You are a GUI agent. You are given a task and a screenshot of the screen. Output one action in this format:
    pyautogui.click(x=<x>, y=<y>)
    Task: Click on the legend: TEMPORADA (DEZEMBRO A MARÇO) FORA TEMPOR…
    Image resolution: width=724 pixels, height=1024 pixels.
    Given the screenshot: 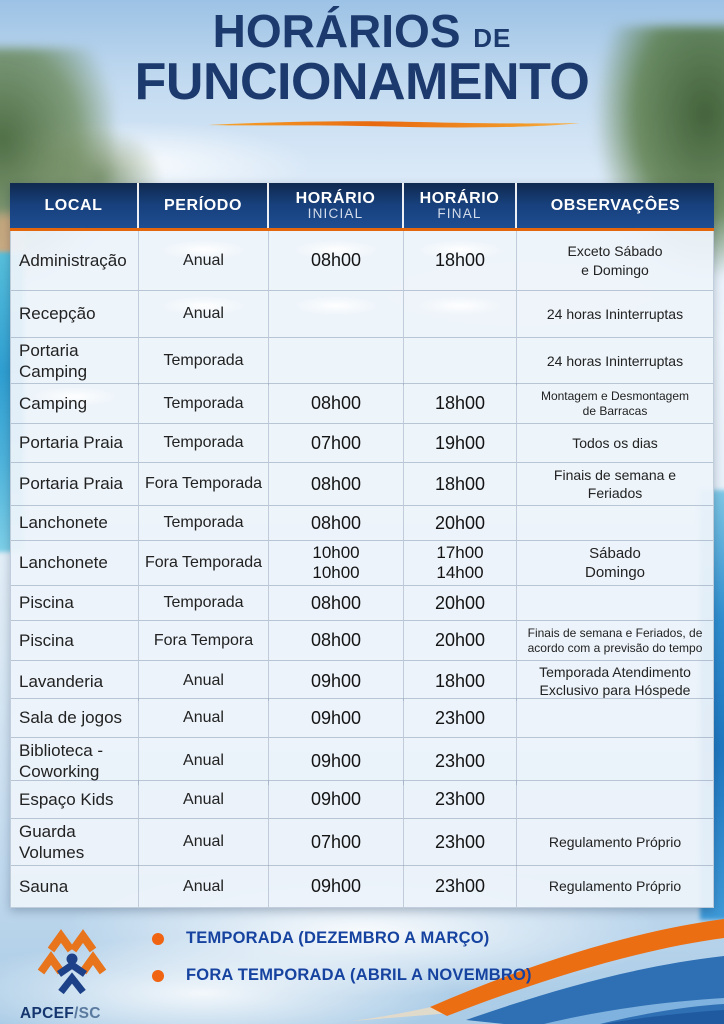 What is the action you would take?
    pyautogui.click(x=342, y=966)
    